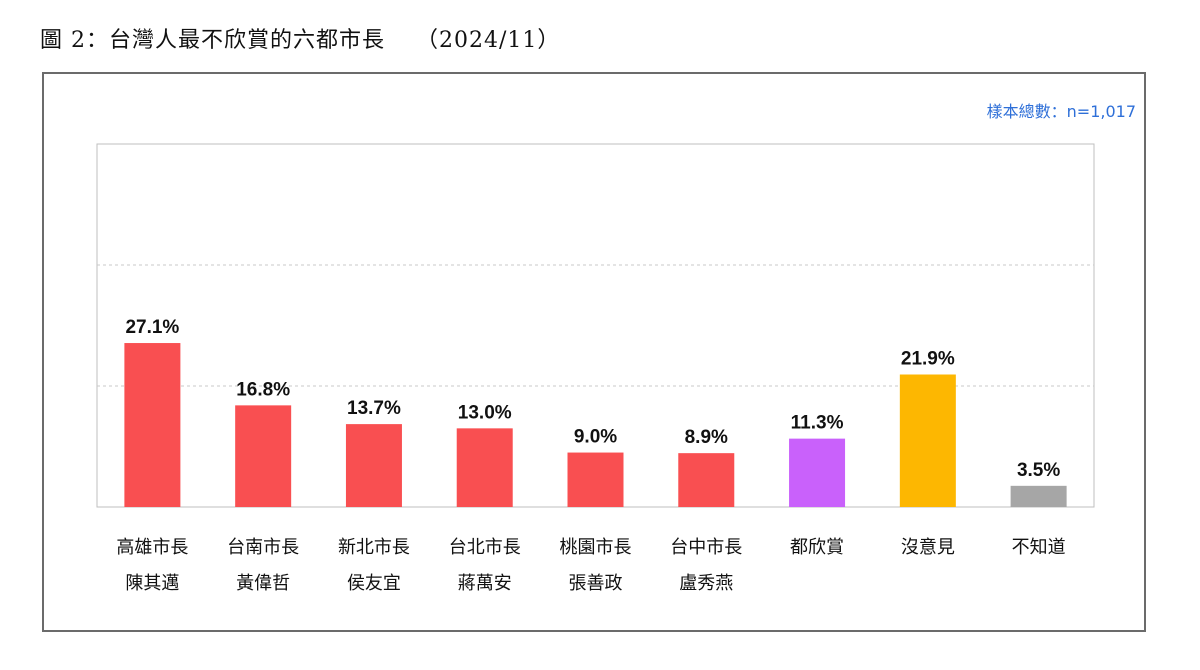 Image resolution: width=1200 pixels, height=670 pixels. I want to click on value-label: 11.3%, so click(817, 423).